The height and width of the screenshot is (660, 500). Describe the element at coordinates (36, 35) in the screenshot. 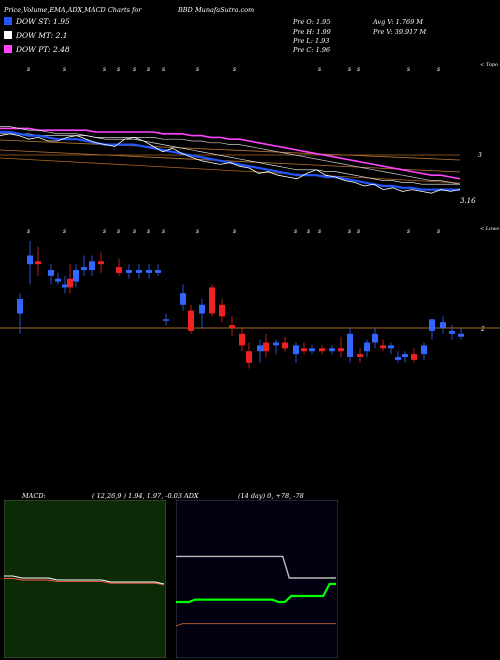

I see `legend-dow-mt: DOW MT: 2.1` at that location.